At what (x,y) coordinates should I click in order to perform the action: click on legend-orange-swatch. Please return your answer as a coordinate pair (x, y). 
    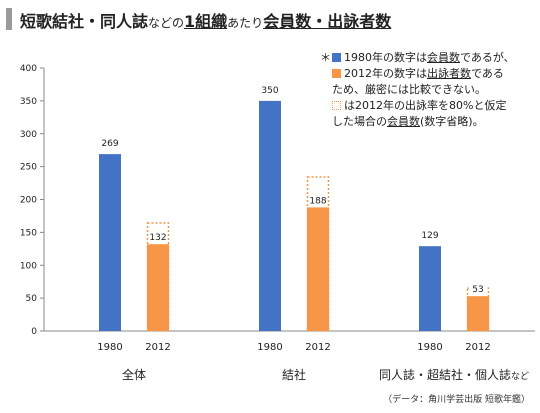
    Looking at the image, I should click on (336, 73).